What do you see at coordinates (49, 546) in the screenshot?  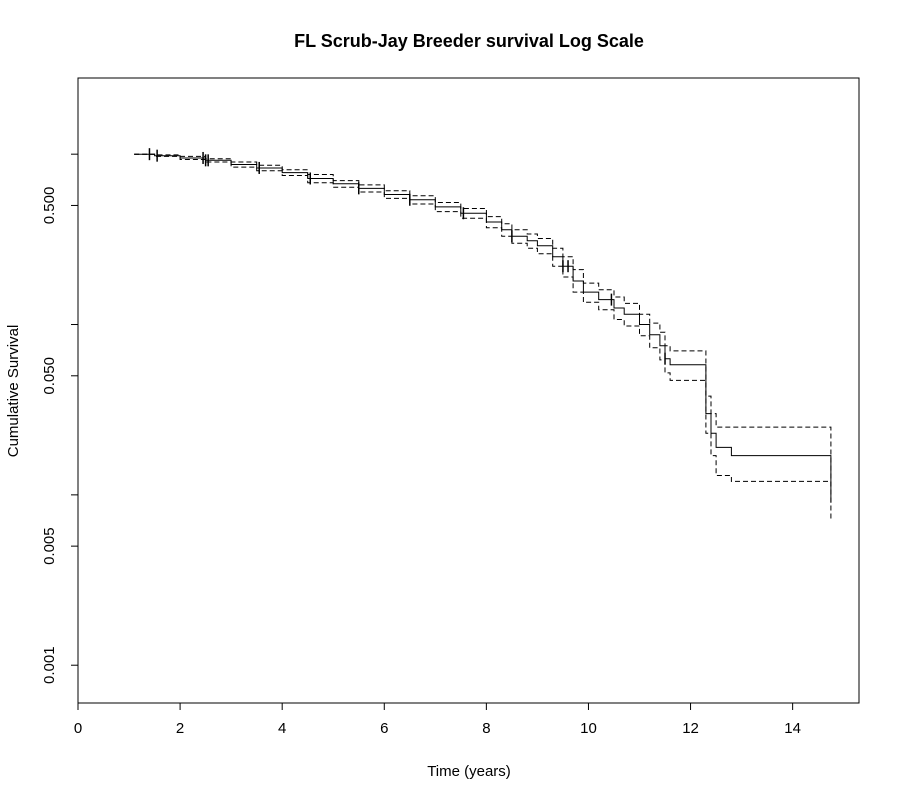 I see `y-tick-label: 0.005` at bounding box center [49, 546].